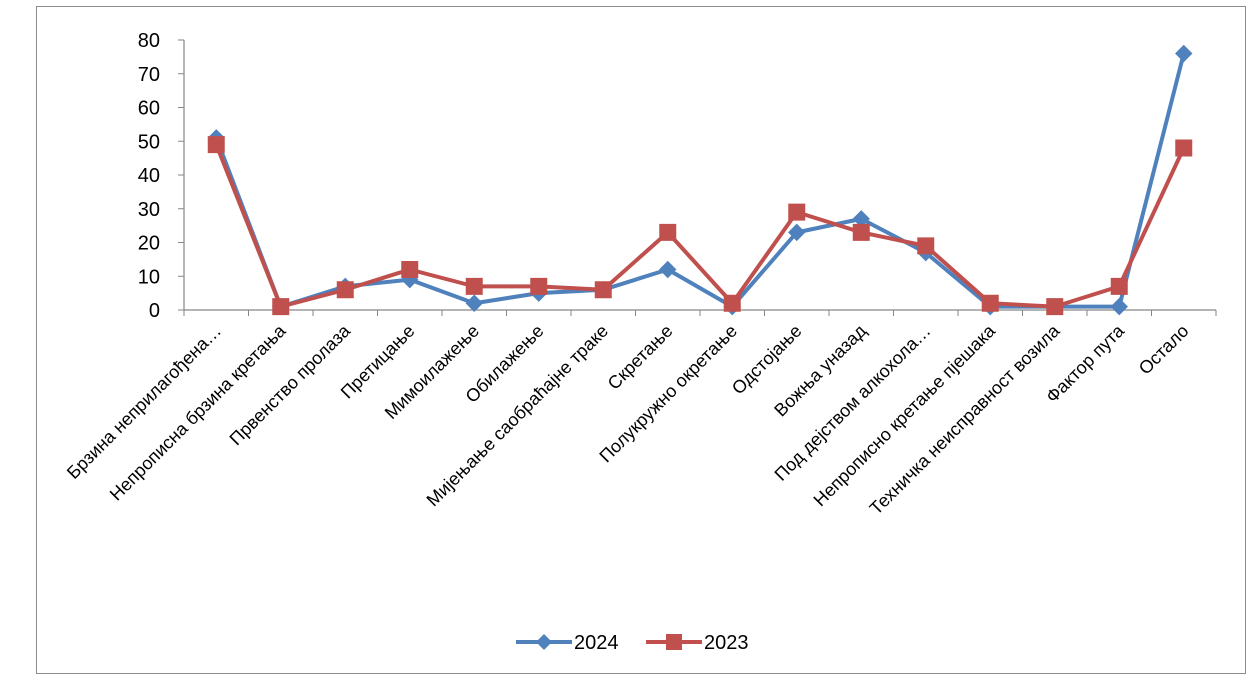  I want to click on y-tick-label: 80, so click(149, 41).